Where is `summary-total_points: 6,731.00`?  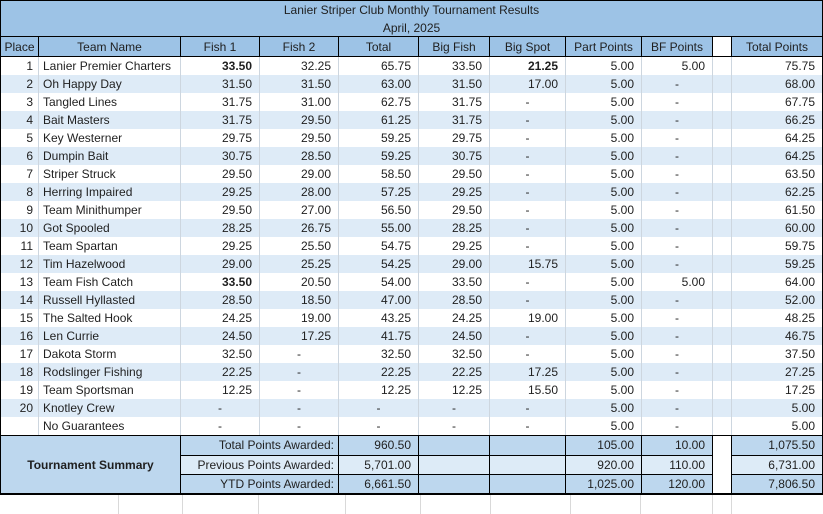
summary-total_points: 6,731.00 is located at coordinates (777, 464).